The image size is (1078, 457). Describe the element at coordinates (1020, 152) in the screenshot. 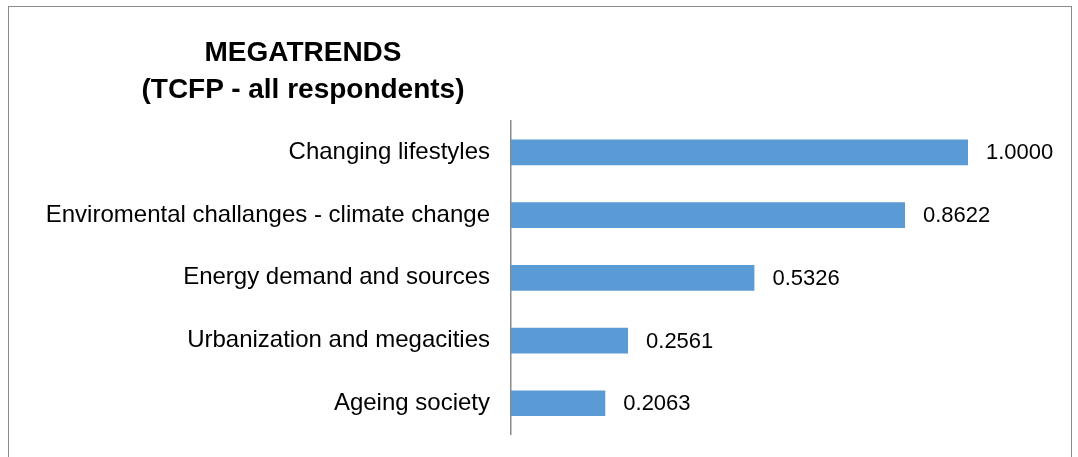

I see `data-label: 1.0000` at that location.